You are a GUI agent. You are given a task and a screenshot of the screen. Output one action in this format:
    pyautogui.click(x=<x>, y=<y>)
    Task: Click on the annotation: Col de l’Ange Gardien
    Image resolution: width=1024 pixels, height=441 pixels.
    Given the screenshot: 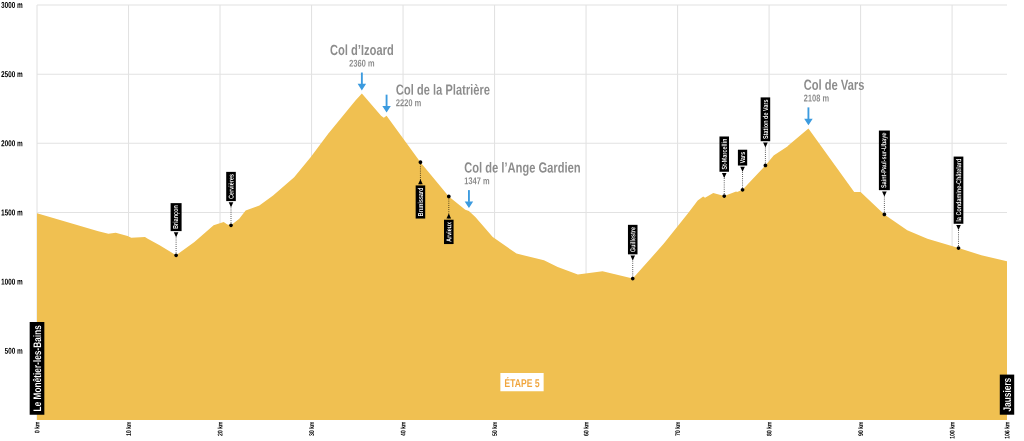 What is the action you would take?
    pyautogui.click(x=522, y=168)
    